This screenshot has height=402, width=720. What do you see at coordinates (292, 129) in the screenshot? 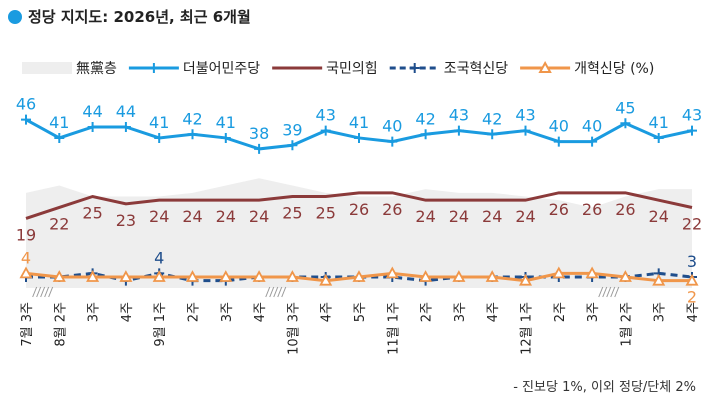
I see `data-label: 39` at bounding box center [292, 129].